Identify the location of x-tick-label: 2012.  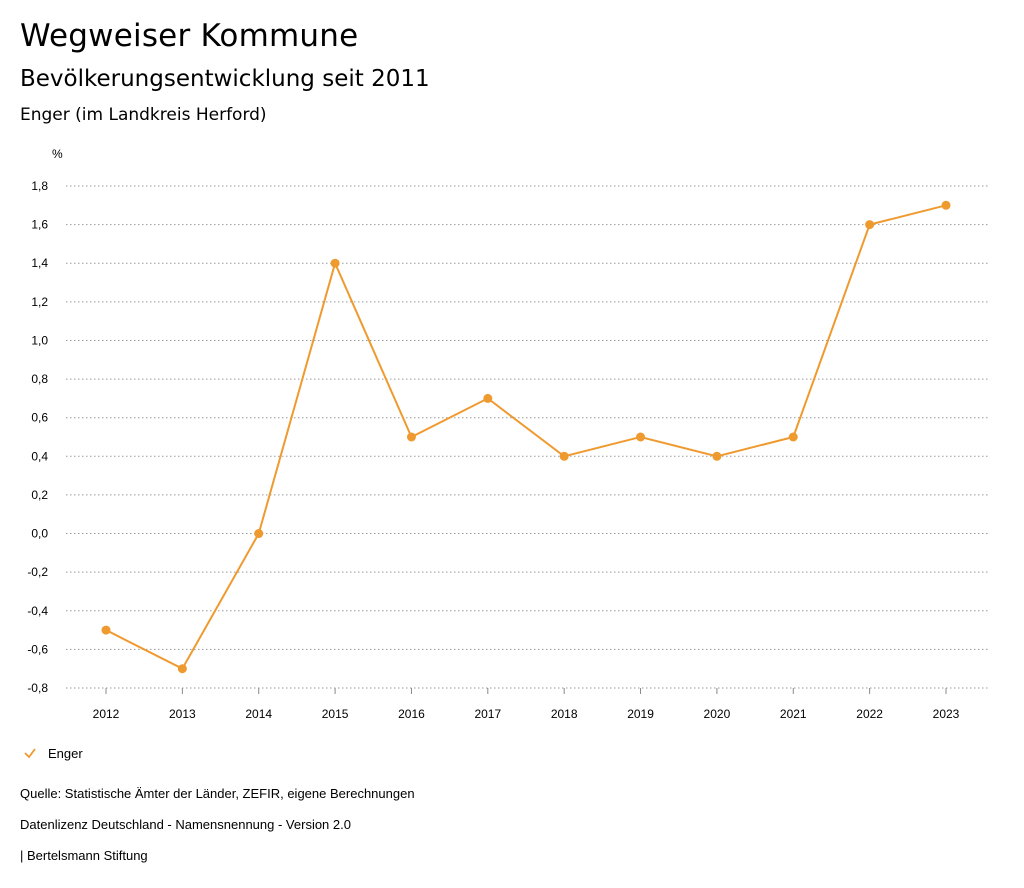
(106, 714).